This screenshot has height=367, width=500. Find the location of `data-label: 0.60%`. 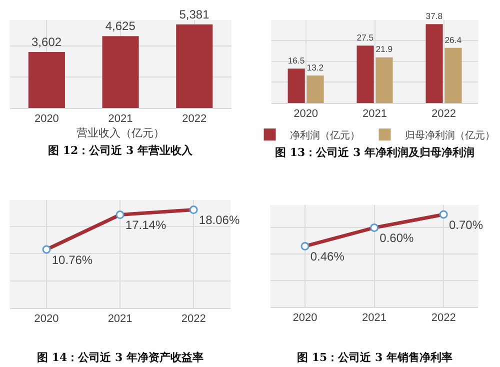

data-label: 0.60% is located at coordinates (397, 238).